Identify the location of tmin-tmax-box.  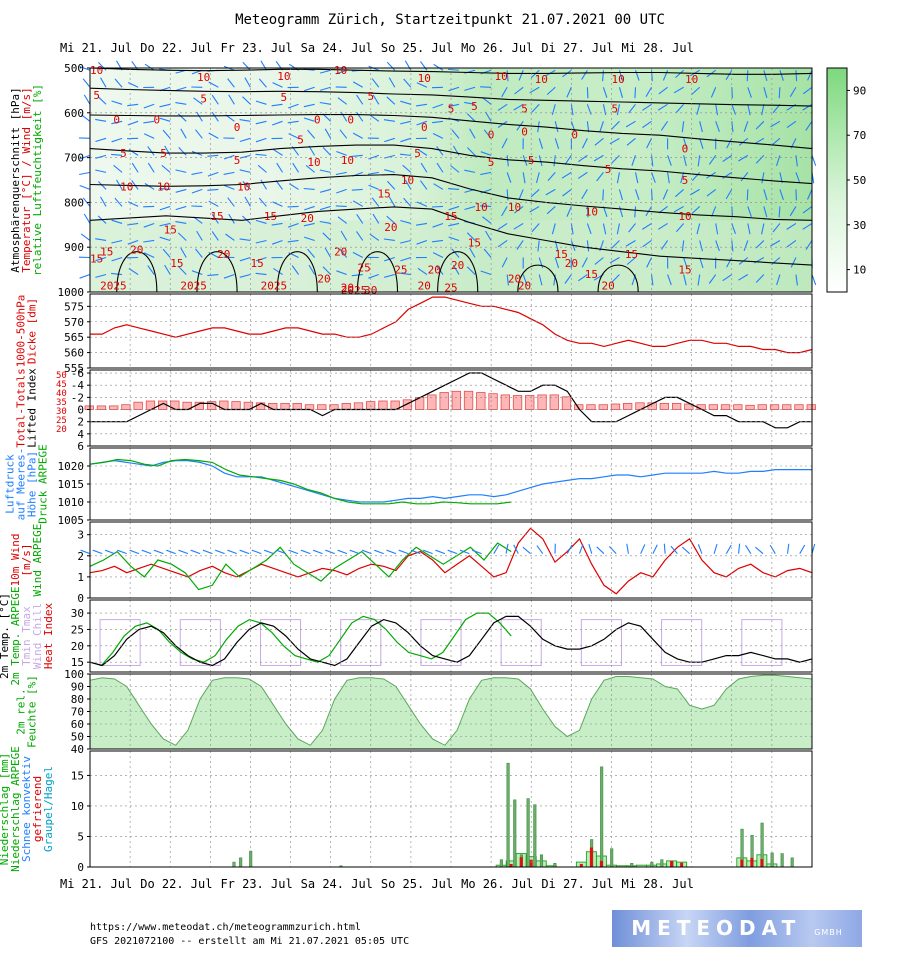
(521, 642).